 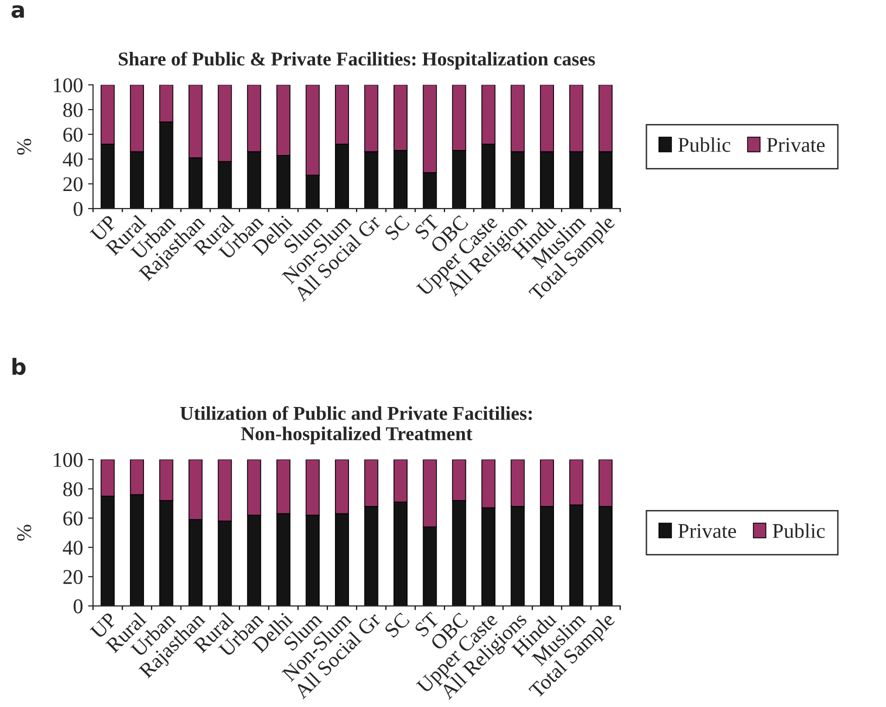 What do you see at coordinates (356, 61) in the screenshot?
I see `chart-title: Share of Public & Private Facilities: Hospitalization cases` at bounding box center [356, 61].